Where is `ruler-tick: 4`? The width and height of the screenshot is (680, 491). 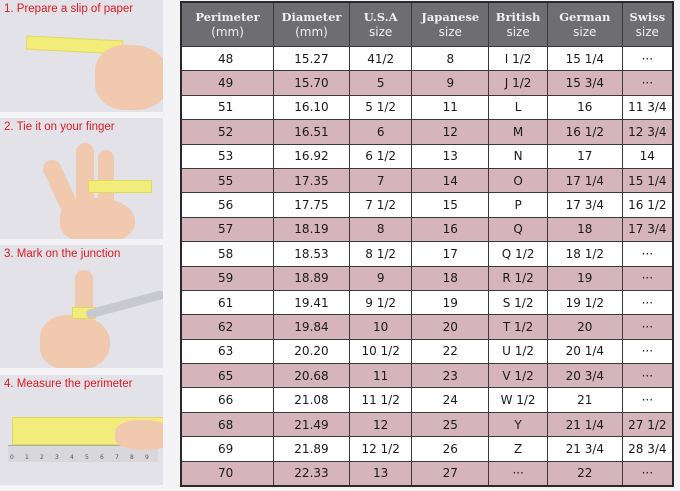 ruler-tick: 4 is located at coordinates (72, 457).